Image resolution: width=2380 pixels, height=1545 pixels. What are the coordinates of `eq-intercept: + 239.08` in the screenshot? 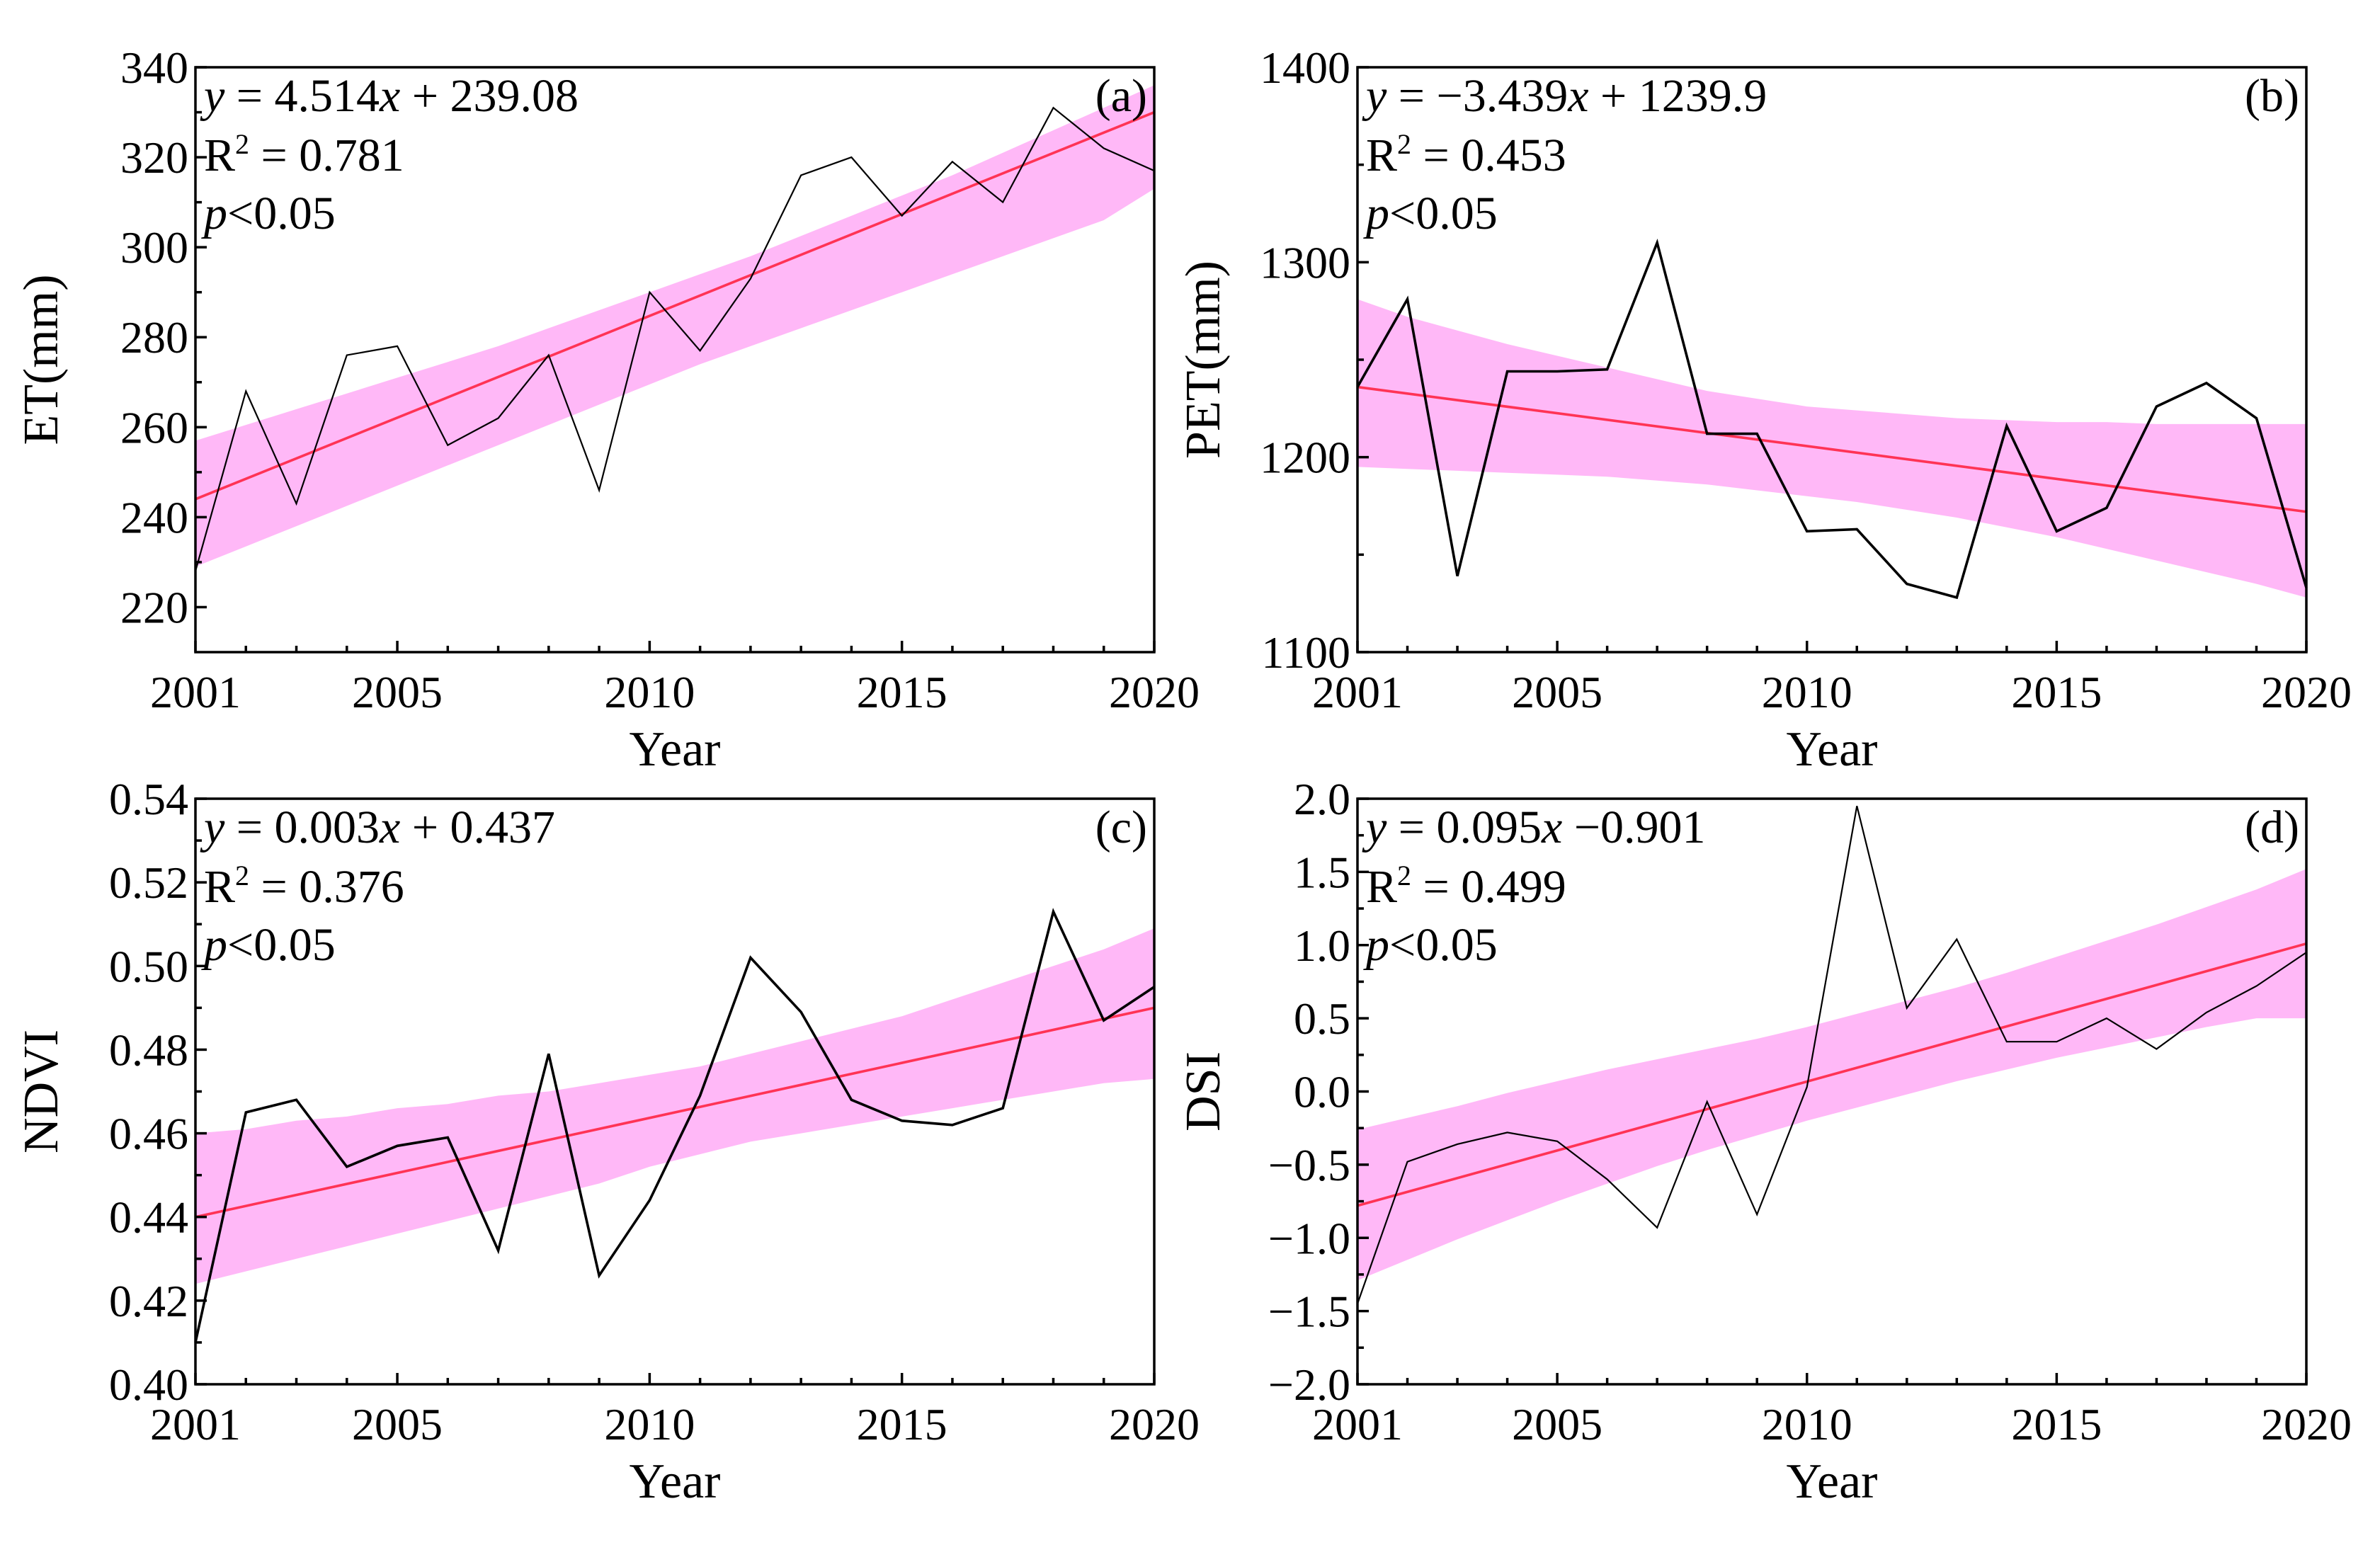 It's located at (489, 96).